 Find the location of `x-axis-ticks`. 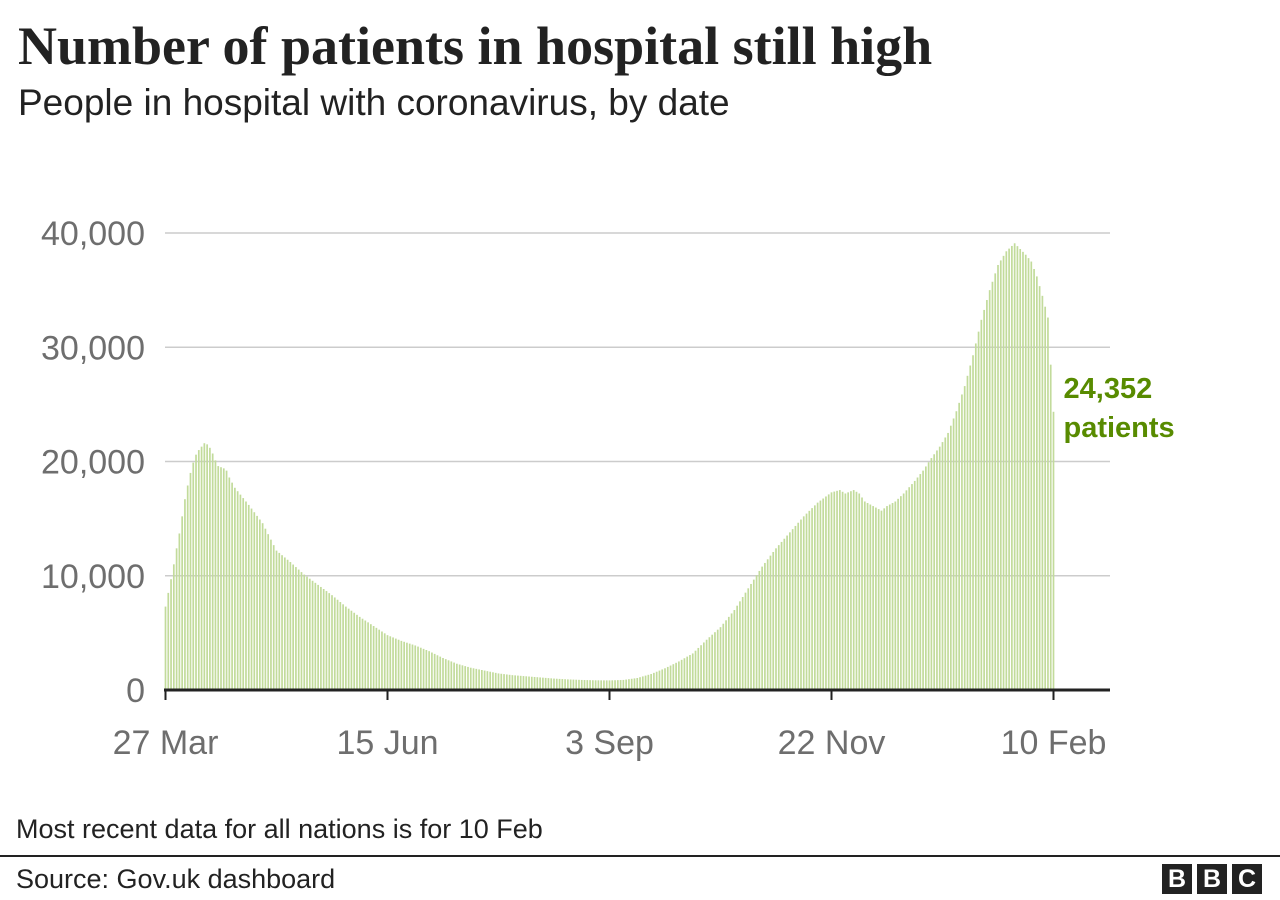

x-axis-ticks is located at coordinates (609, 695).